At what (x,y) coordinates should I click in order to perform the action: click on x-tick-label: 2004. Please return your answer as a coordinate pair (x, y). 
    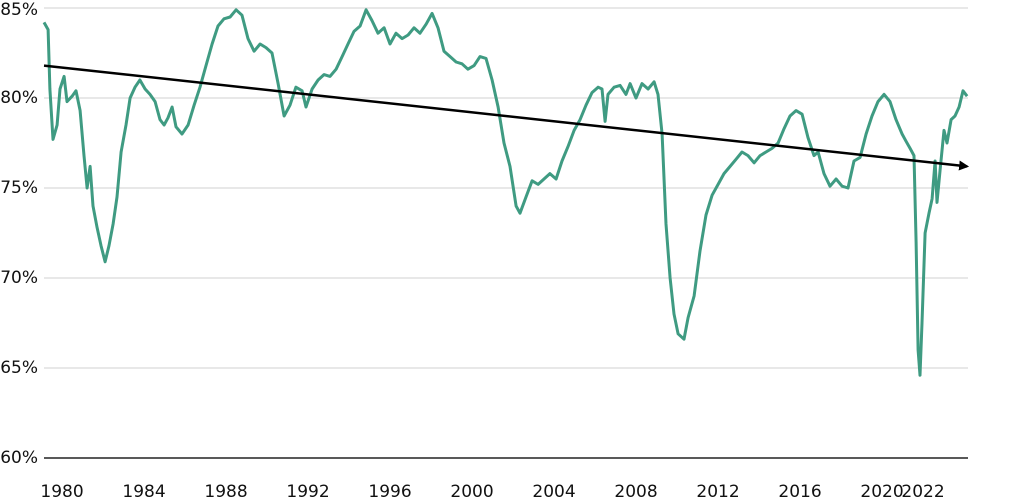
    Looking at the image, I should click on (553, 492).